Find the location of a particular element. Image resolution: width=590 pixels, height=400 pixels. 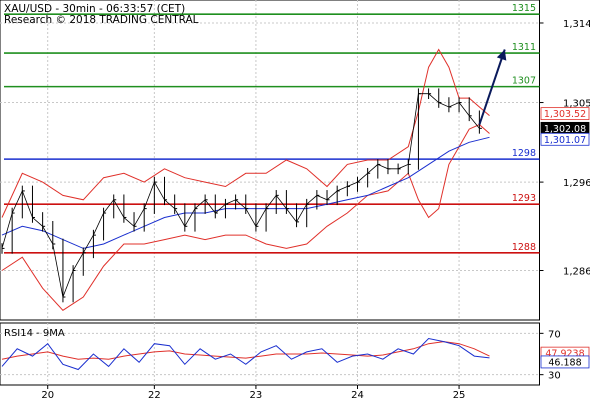

x-tick-label-3: 24 is located at coordinates (357, 395).